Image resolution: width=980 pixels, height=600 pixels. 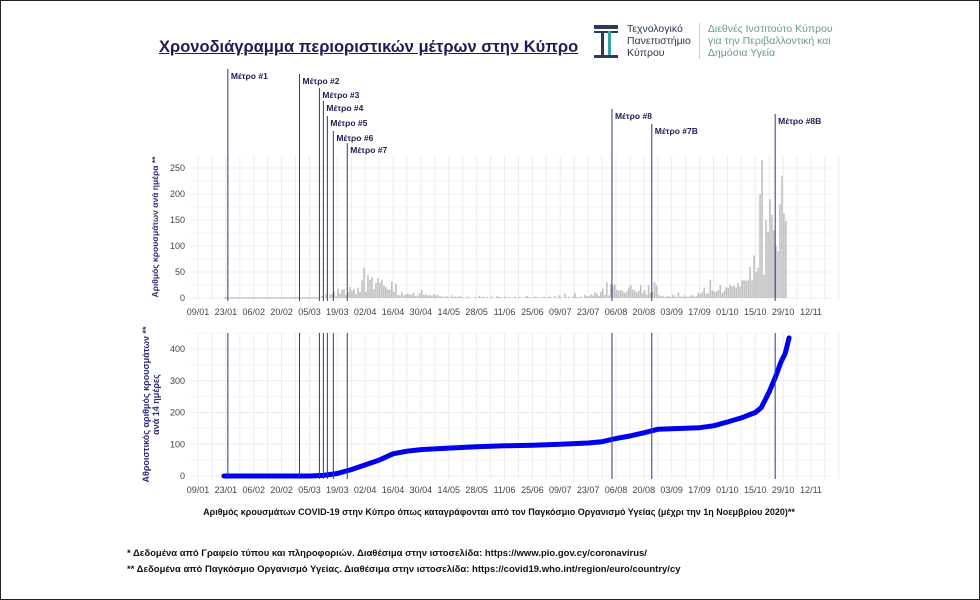 I want to click on x-tick-label: 09/07, so click(x=560, y=312).